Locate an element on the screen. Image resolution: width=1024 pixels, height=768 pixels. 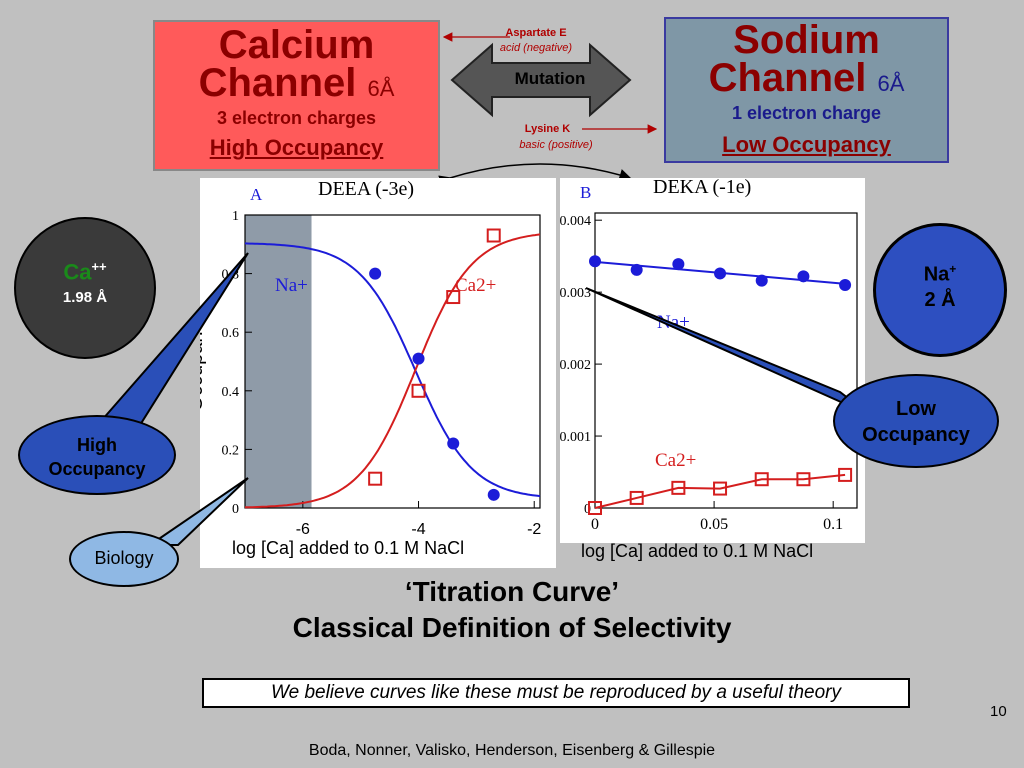
y-tick-label: 0.004 is located at coordinates (575, 221).